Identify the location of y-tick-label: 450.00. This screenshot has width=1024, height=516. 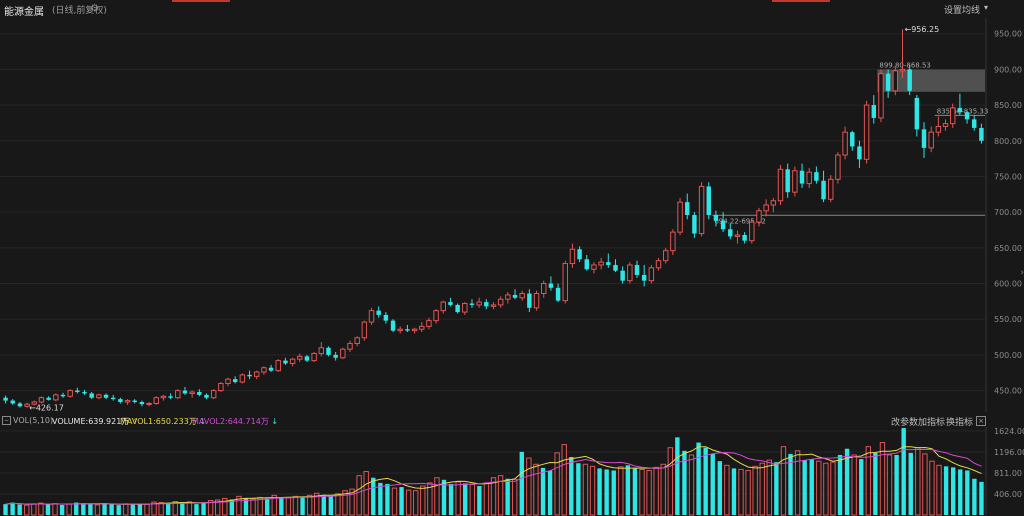
(1008, 391).